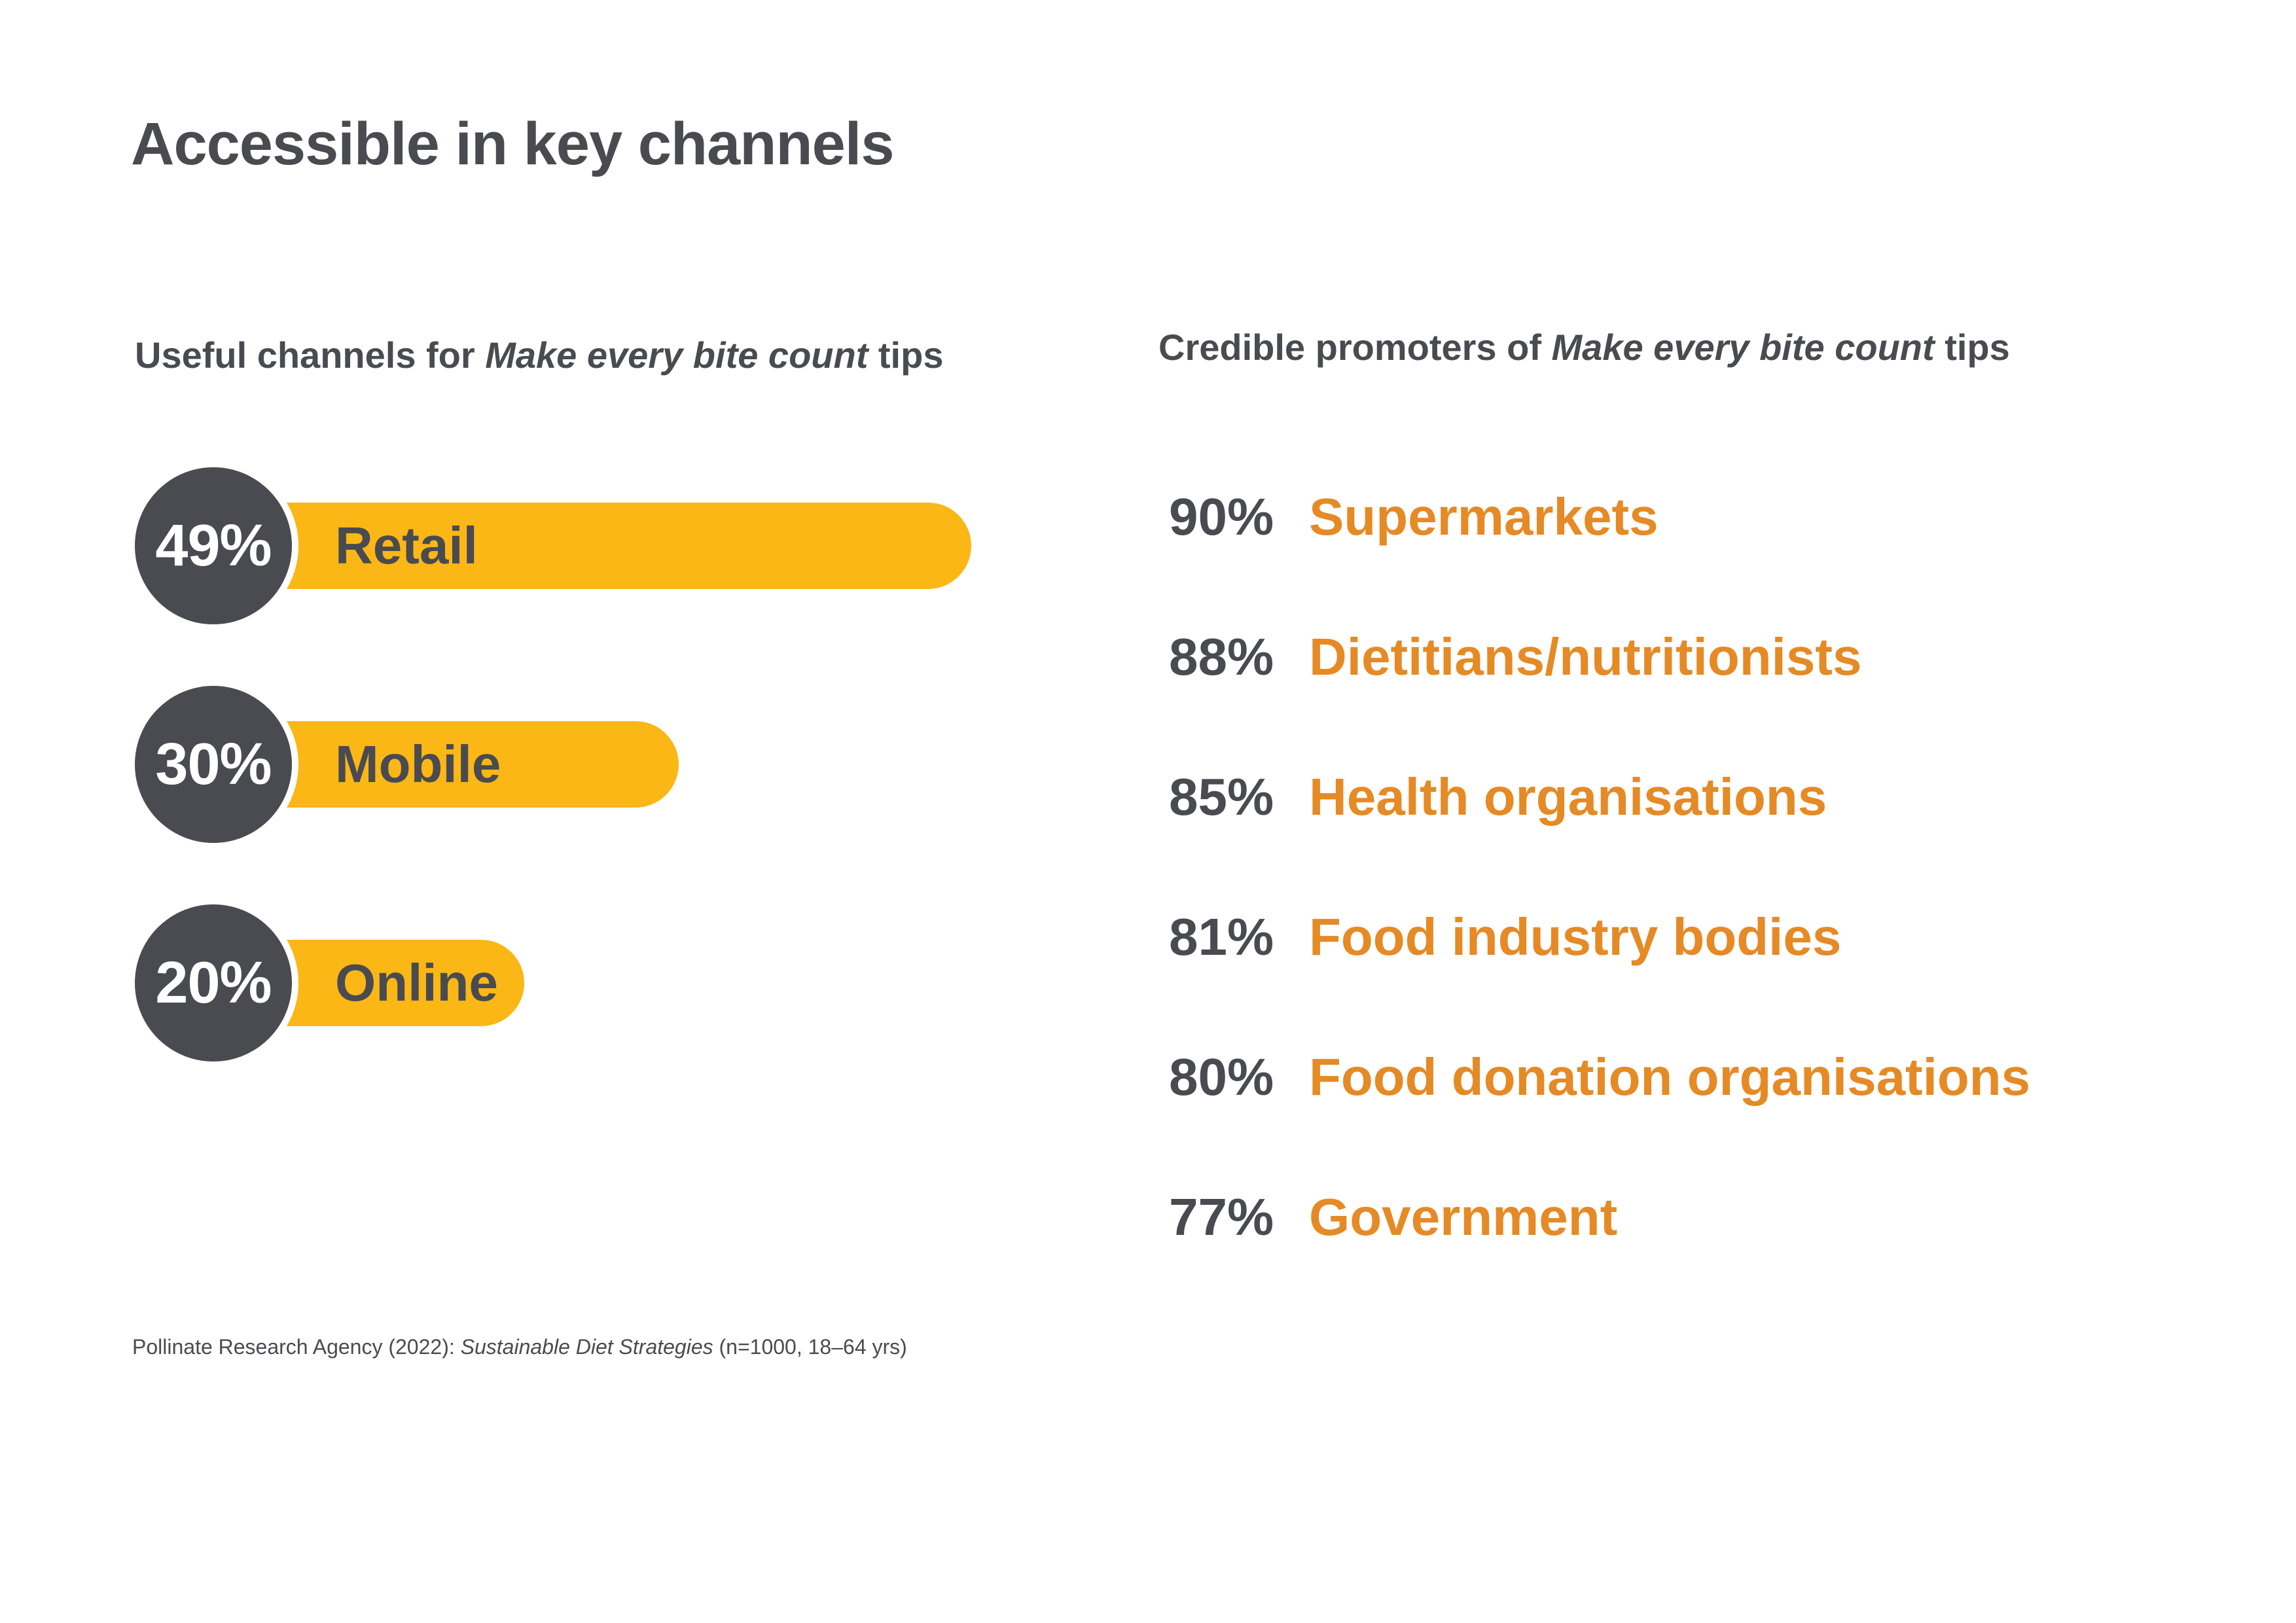 The image size is (2296, 1623). What do you see at coordinates (906, 355) in the screenshot?
I see `channels-heading-suffix: tips` at bounding box center [906, 355].